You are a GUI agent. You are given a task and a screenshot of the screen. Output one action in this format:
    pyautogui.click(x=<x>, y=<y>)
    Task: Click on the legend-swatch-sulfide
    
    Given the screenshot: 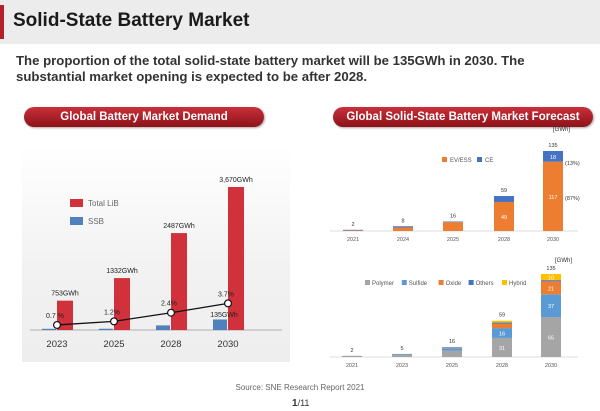 What is the action you would take?
    pyautogui.click(x=404, y=282)
    